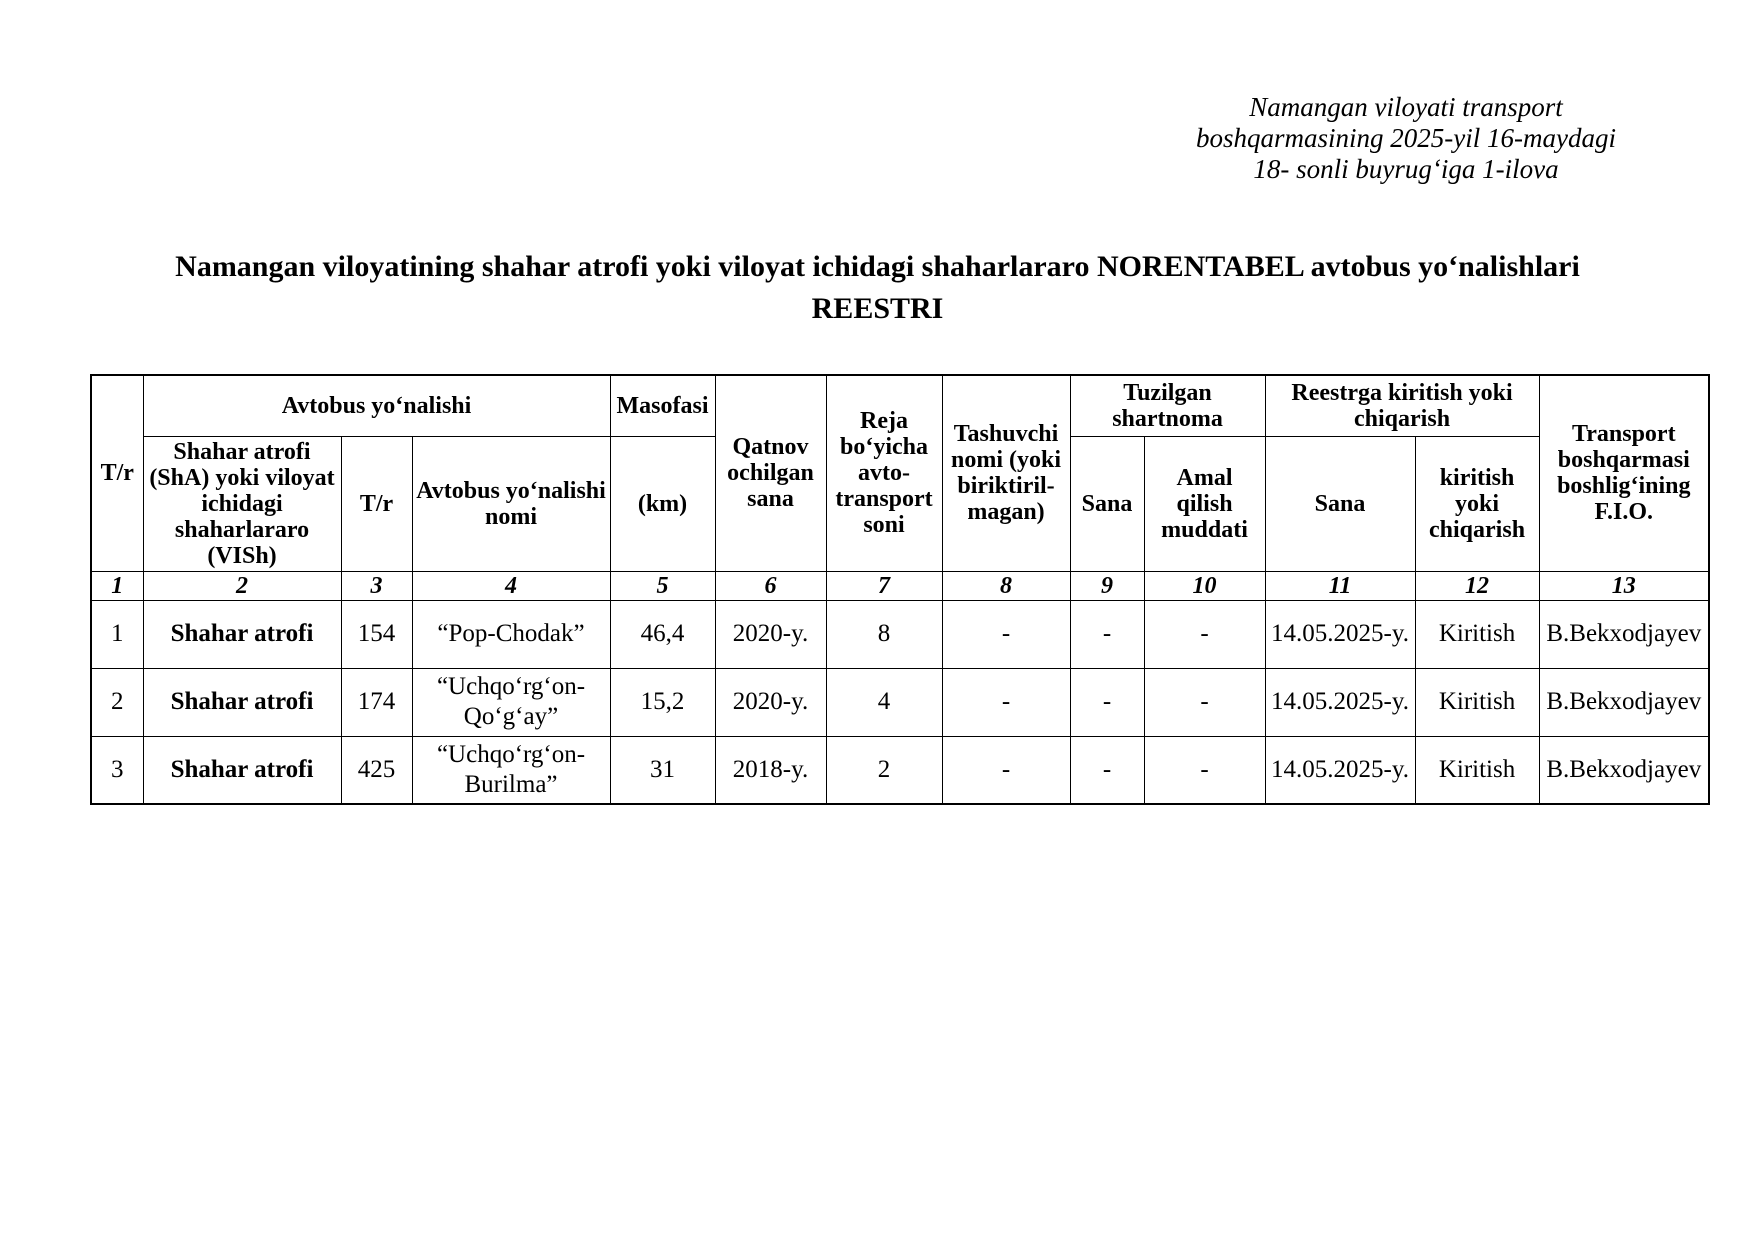  I want to click on header-reestrga-group: Reestrga kiritish yoki chiqarish, so click(1402, 405).